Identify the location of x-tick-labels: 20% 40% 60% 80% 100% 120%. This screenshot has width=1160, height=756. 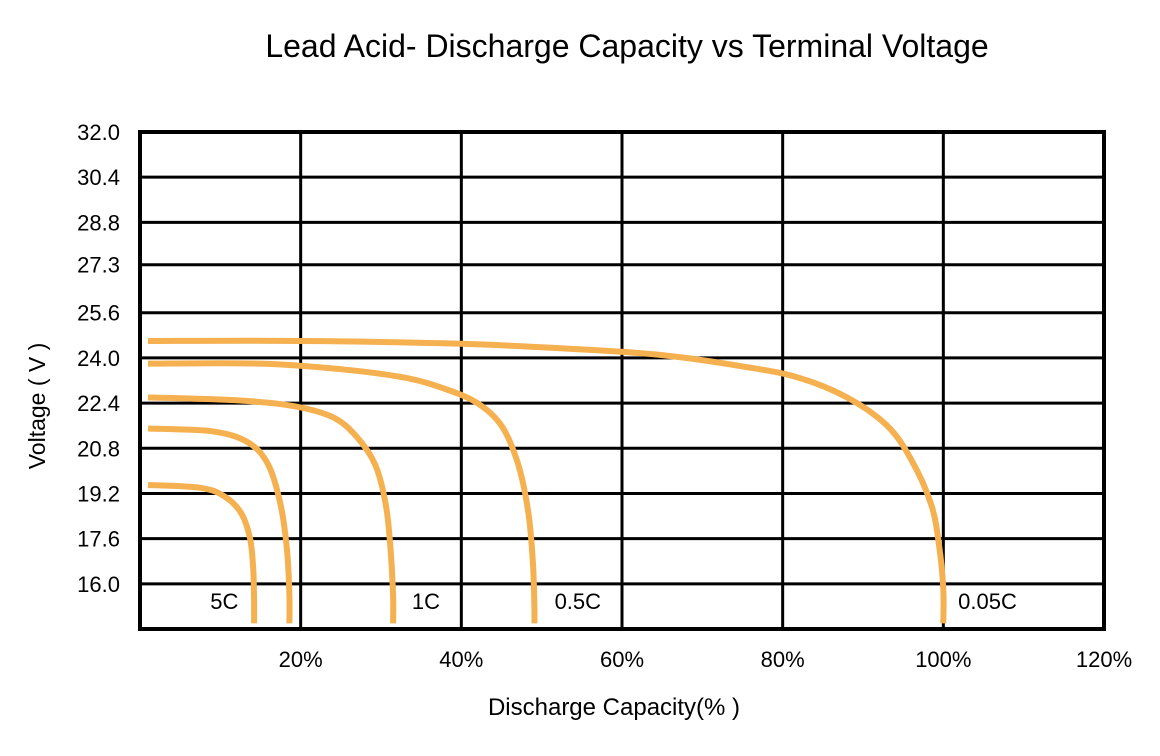
(705, 659).